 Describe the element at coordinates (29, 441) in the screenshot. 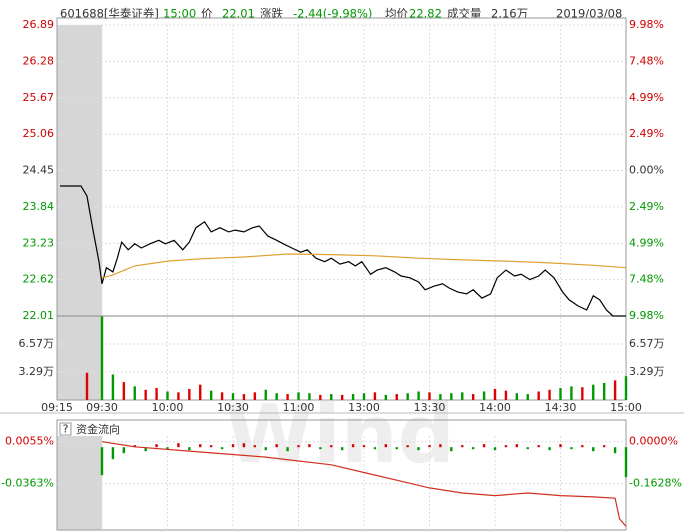

I see `y-tick-label: 0.0055%` at that location.